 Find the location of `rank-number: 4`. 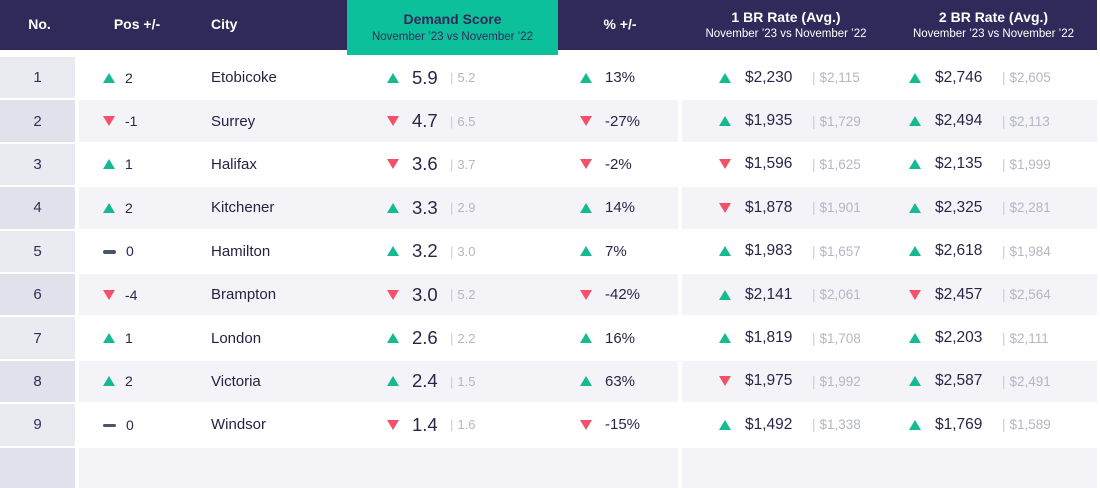

rank-number: 4 is located at coordinates (37, 208).